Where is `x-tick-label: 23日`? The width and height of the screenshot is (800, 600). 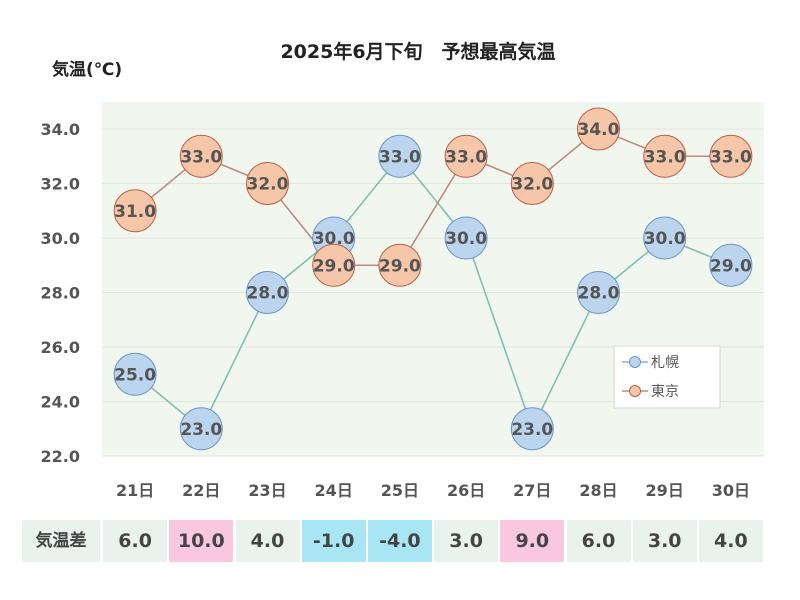
x-tick-label: 23日 is located at coordinates (267, 490).